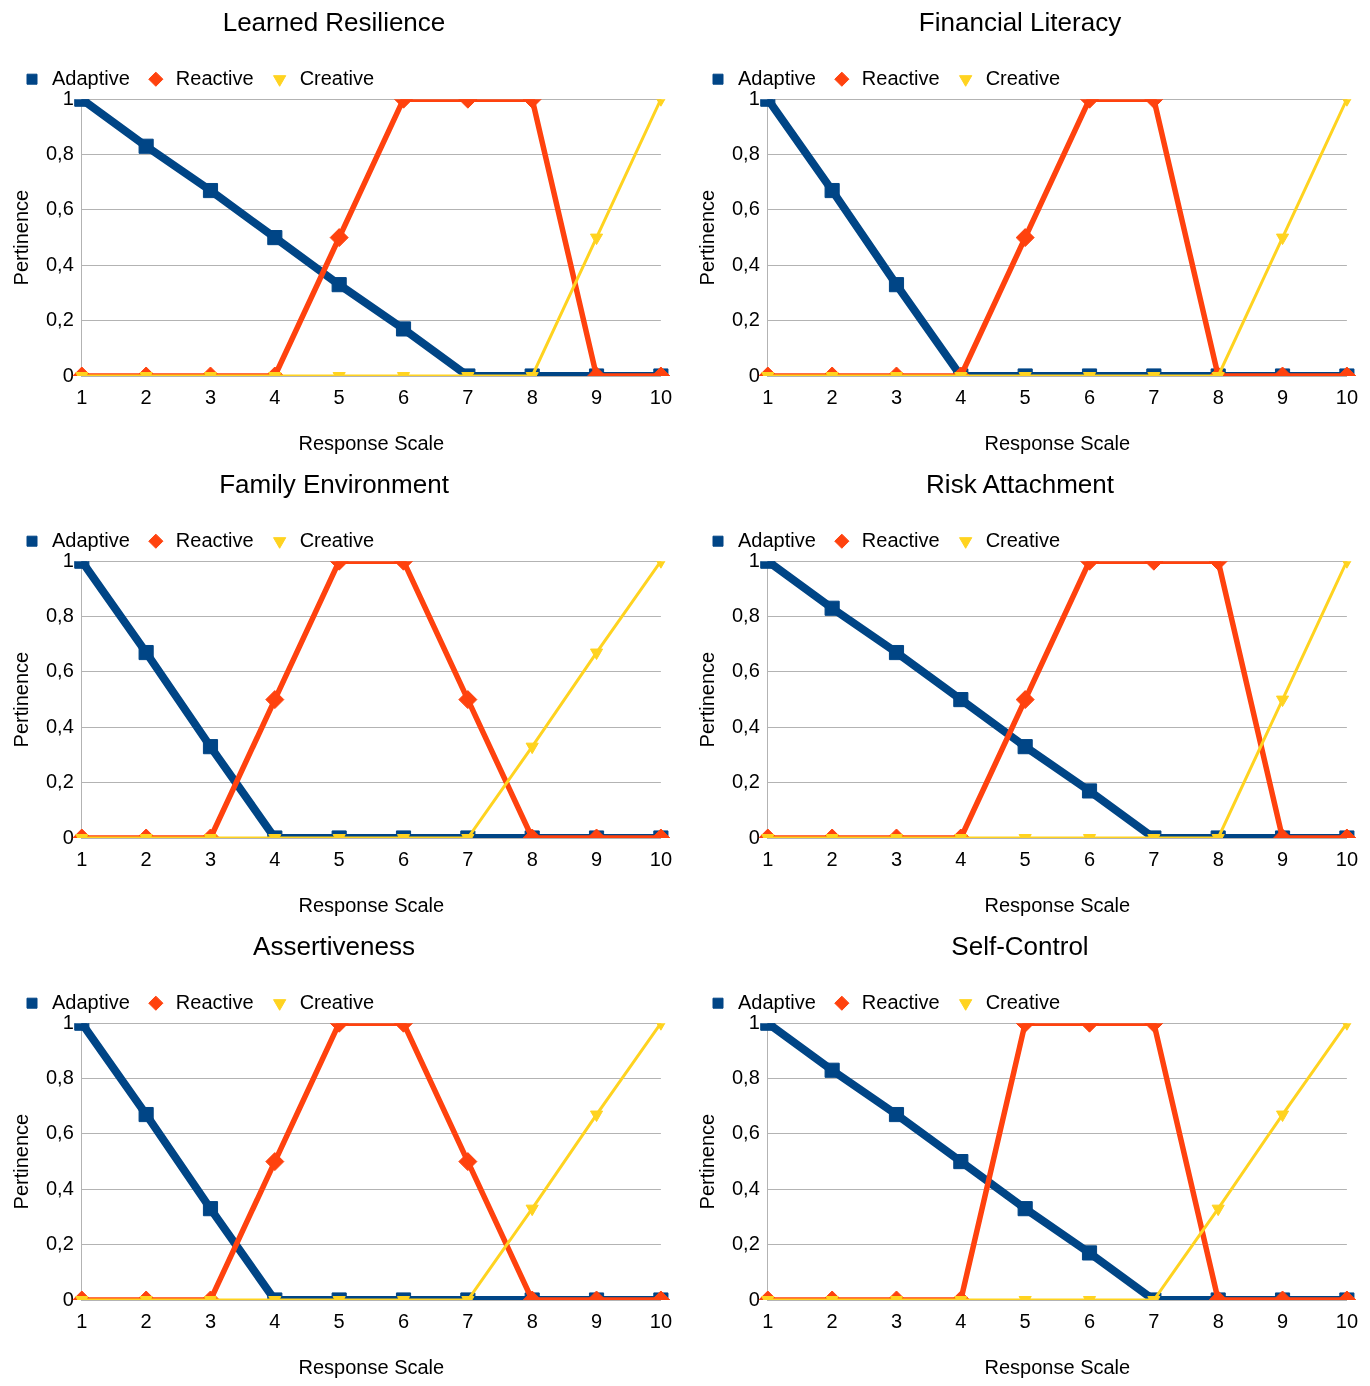  I want to click on chart-title: Family Environment, so click(334, 483).